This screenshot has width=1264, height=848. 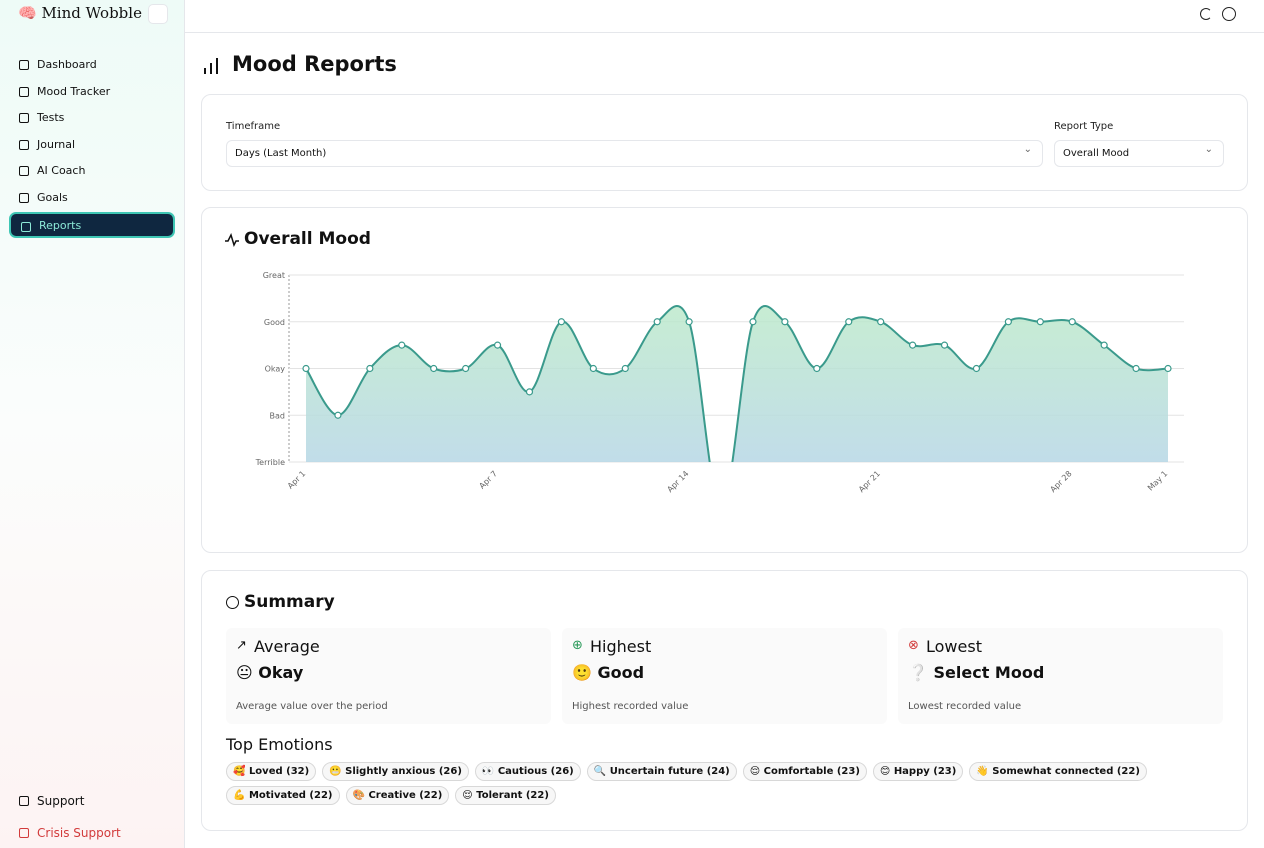 What do you see at coordinates (1058, 771) in the screenshot?
I see `emotion-chip: 👋 Somewhat connected (22)` at bounding box center [1058, 771].